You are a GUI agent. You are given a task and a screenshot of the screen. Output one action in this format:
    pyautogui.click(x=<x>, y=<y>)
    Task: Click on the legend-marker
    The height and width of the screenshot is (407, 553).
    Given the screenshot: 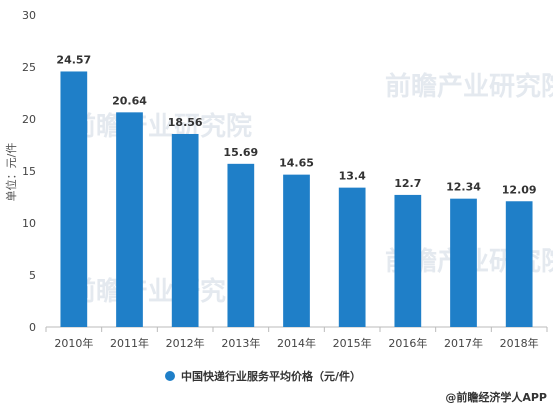 What is the action you would take?
    pyautogui.click(x=170, y=376)
    